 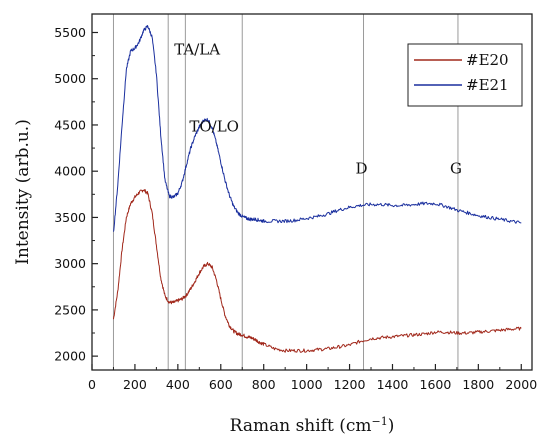 I want to click on y-tick-label: 5000, so click(x=70, y=78).